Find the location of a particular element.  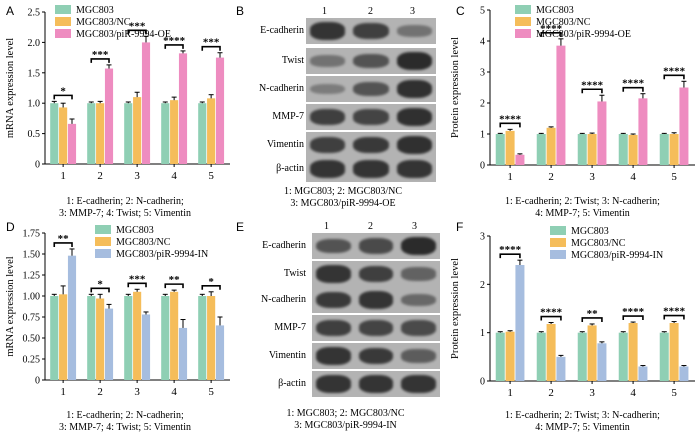

caption-b-line2: 3: MGC803/piR-9994-OE is located at coordinates (343, 203).